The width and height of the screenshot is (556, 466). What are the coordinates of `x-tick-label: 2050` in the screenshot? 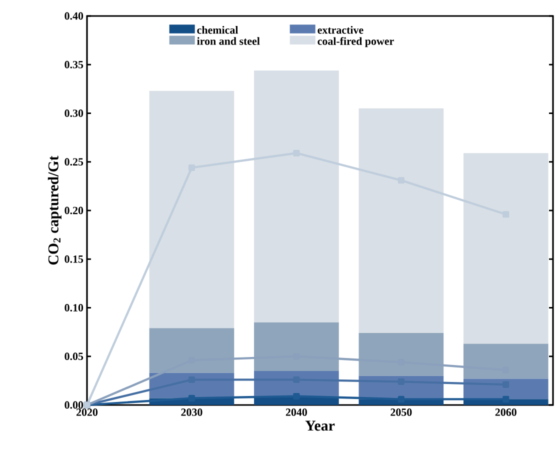 It's located at (401, 412).